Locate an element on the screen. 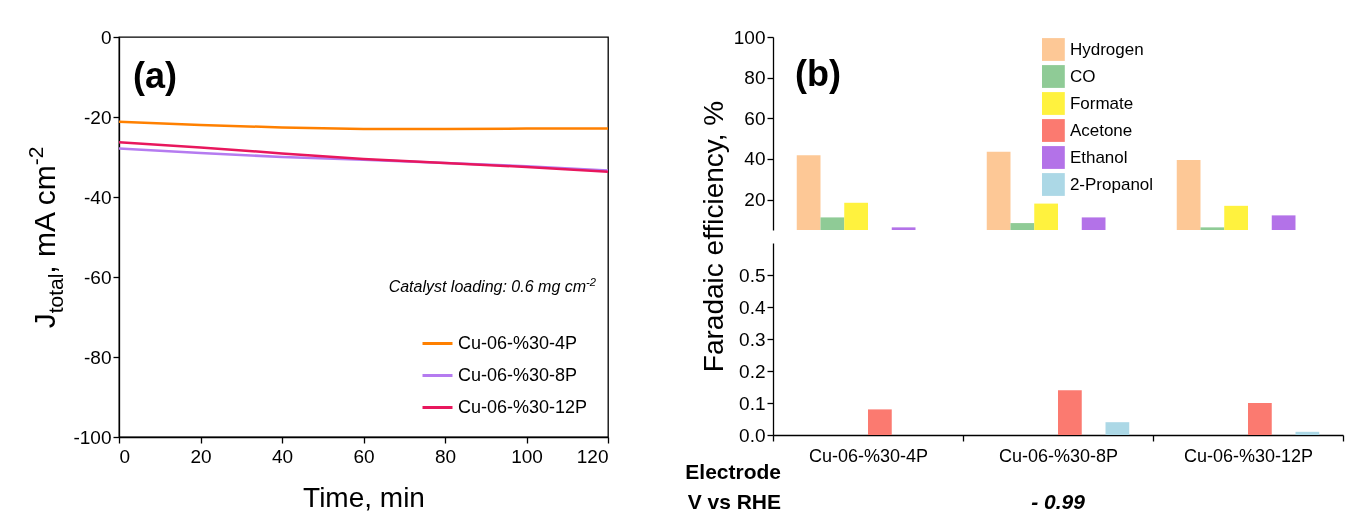  y-tick-label: -100 is located at coordinates (92, 437).